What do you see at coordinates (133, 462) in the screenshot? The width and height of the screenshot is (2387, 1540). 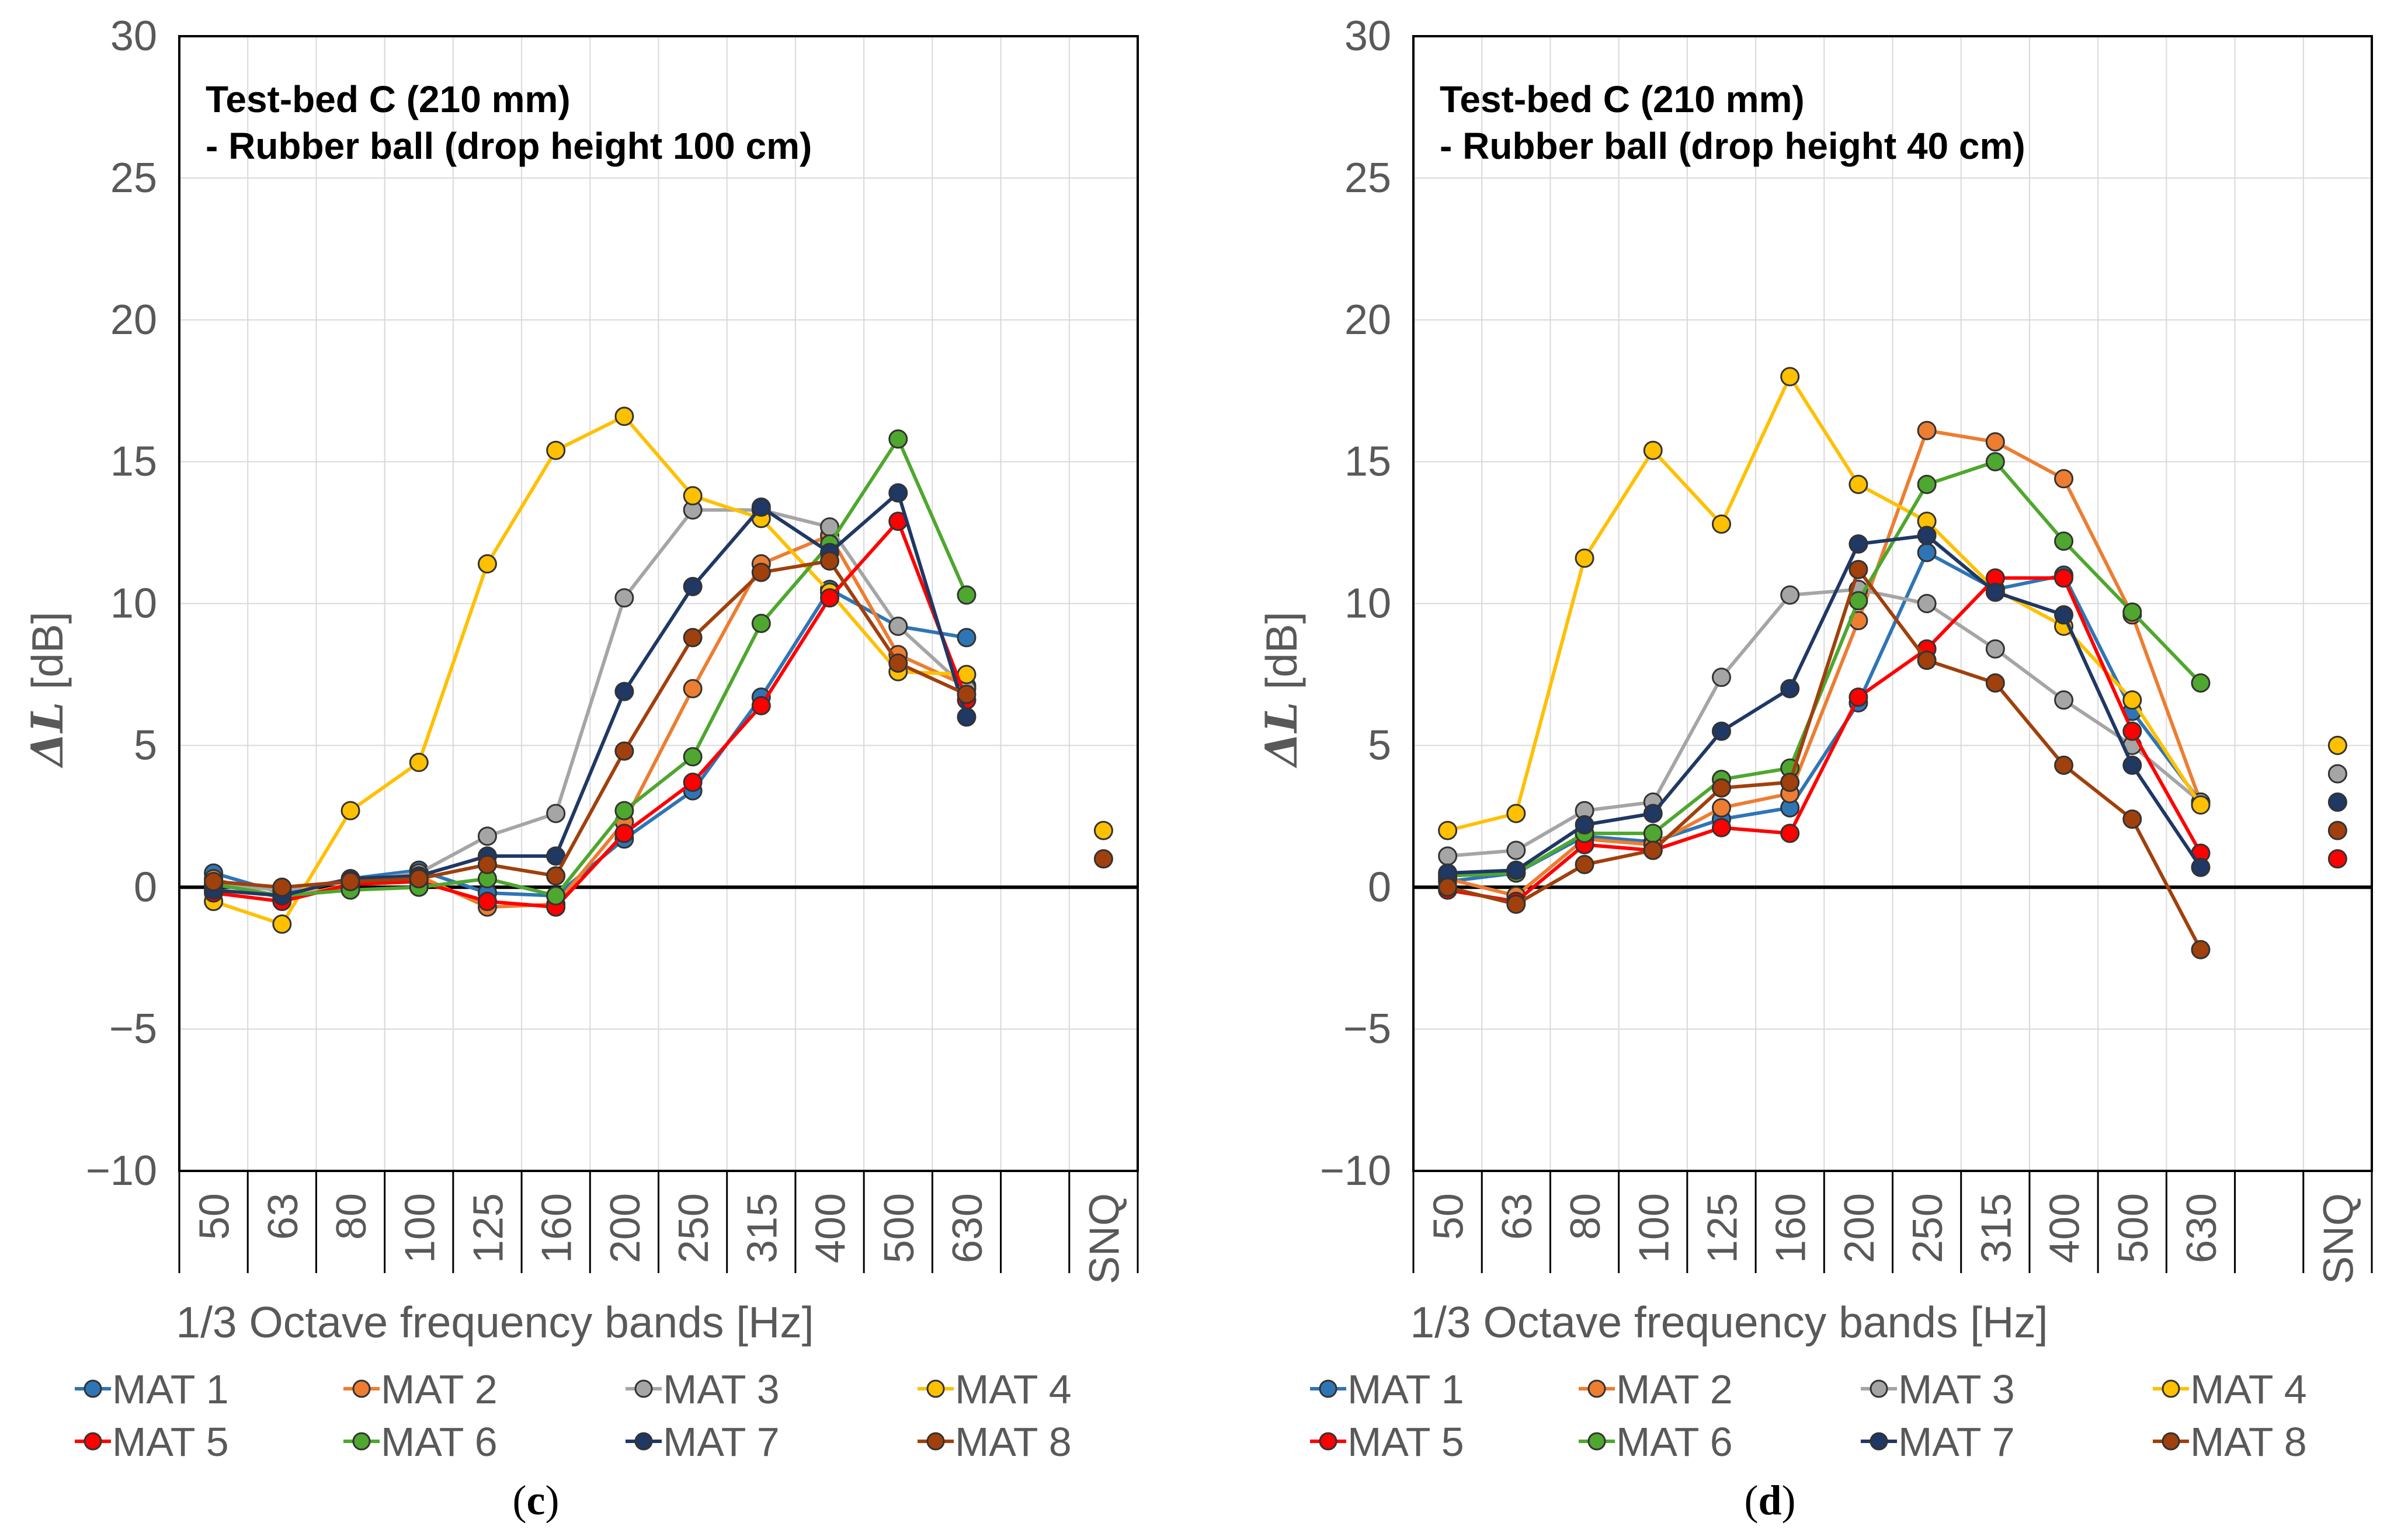 I see `y-tick-label: 15` at bounding box center [133, 462].